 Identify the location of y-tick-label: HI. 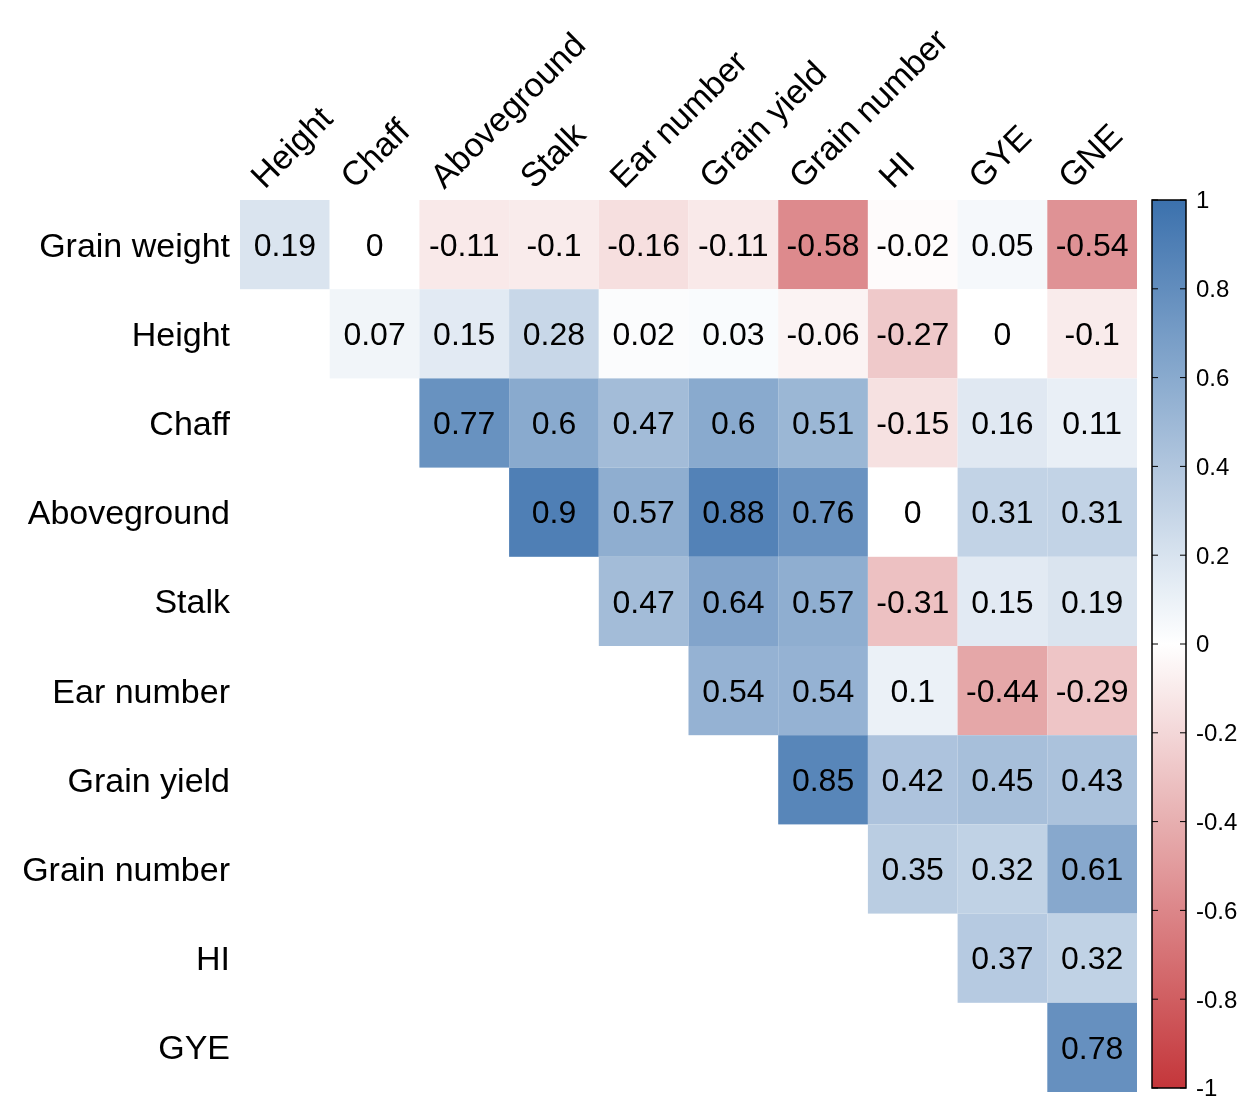
(213, 958).